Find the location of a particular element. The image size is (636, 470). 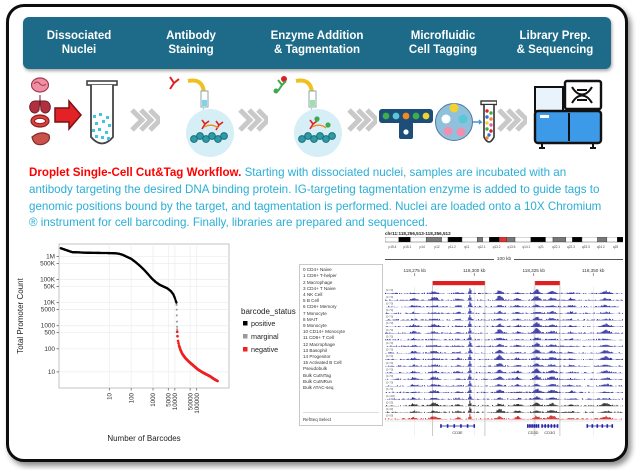

track-label: 9 Monocyte is located at coordinates (315, 326).